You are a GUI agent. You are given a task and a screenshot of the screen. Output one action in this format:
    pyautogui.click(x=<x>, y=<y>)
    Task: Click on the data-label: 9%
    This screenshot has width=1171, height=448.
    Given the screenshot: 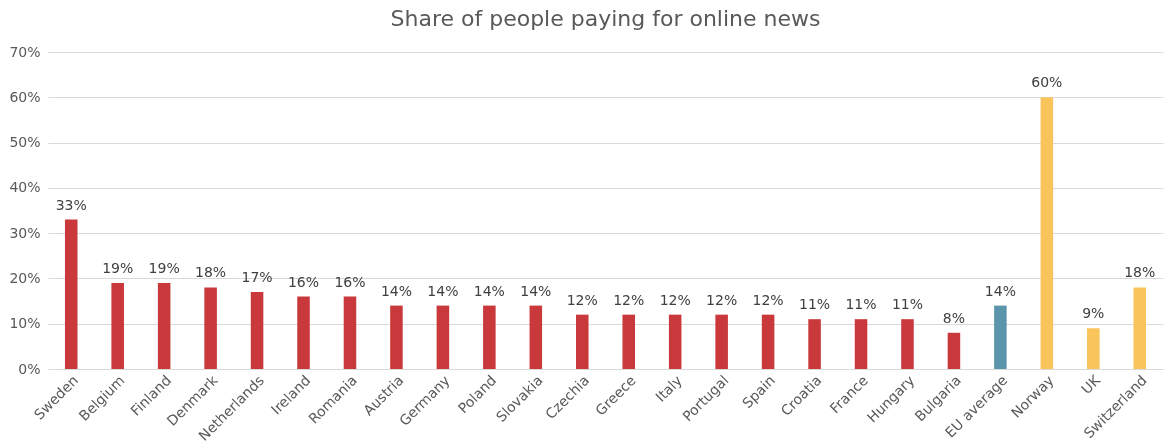 What is the action you would take?
    pyautogui.click(x=1093, y=313)
    